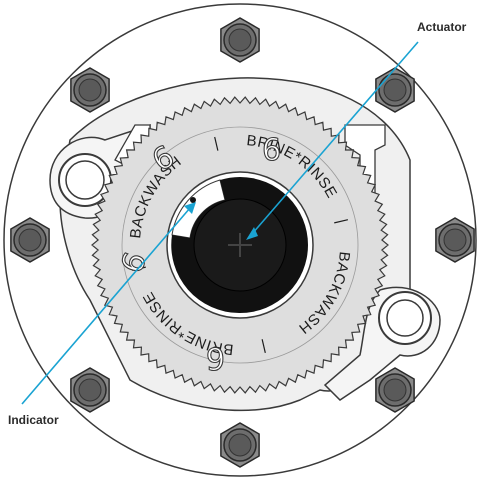  I want to click on actuator-label: Actuator, so click(442, 27).